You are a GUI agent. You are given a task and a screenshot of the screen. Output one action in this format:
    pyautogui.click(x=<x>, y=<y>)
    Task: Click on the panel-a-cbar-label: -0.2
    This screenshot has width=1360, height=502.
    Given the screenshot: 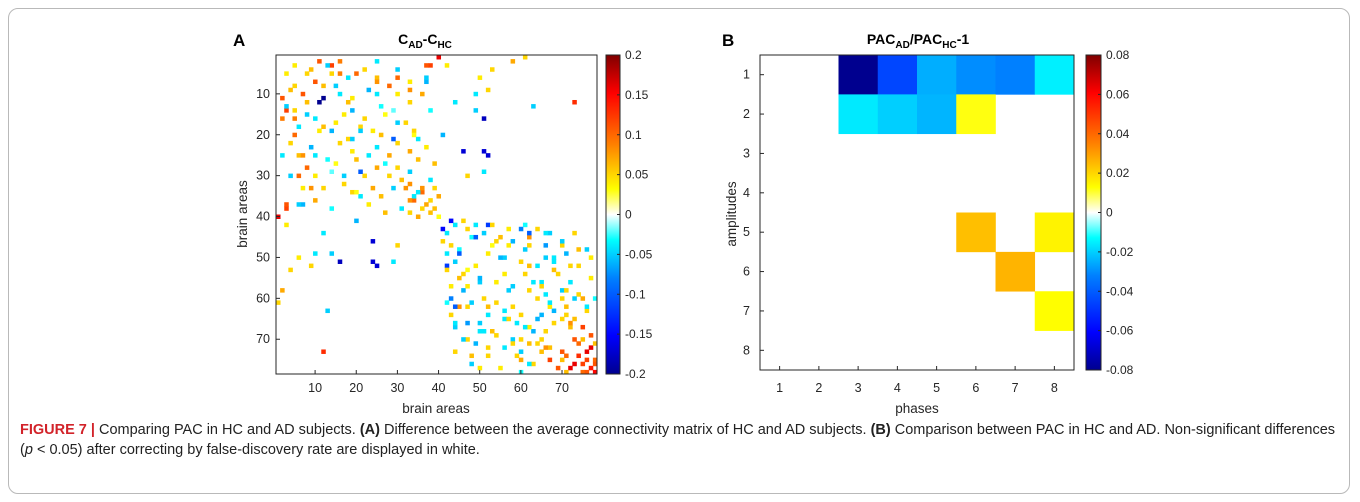 What is the action you would take?
    pyautogui.click(x=635, y=374)
    